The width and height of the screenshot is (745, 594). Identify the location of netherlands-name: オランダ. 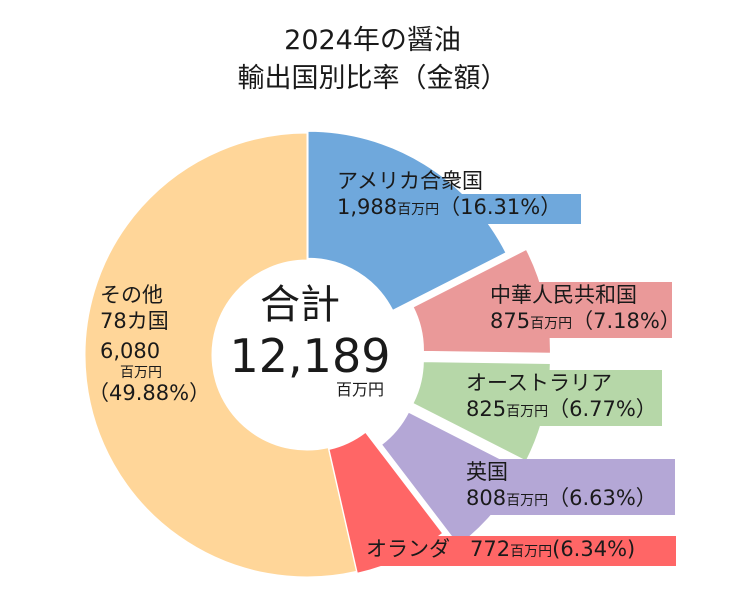
(408, 549).